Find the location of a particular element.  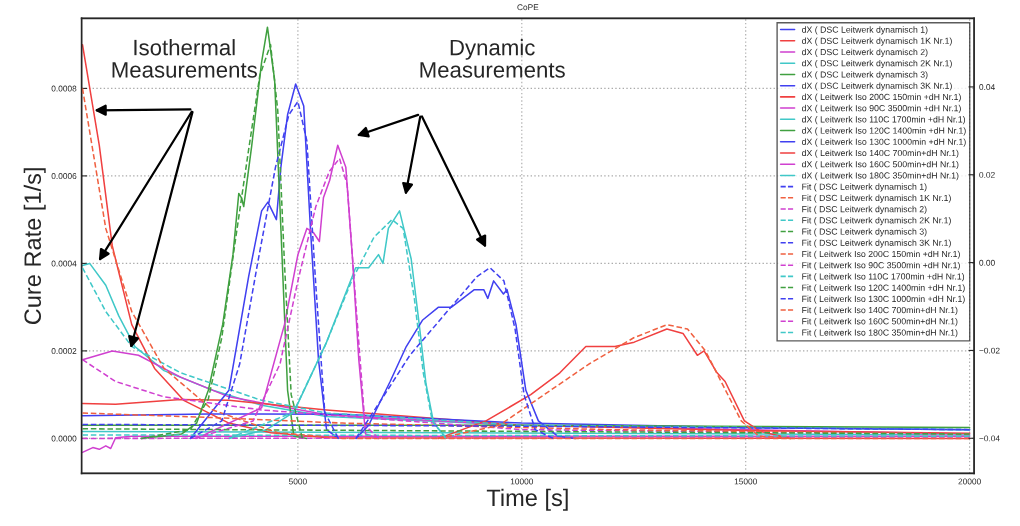

y-tick-label: 0.0006 is located at coordinates (64, 176).